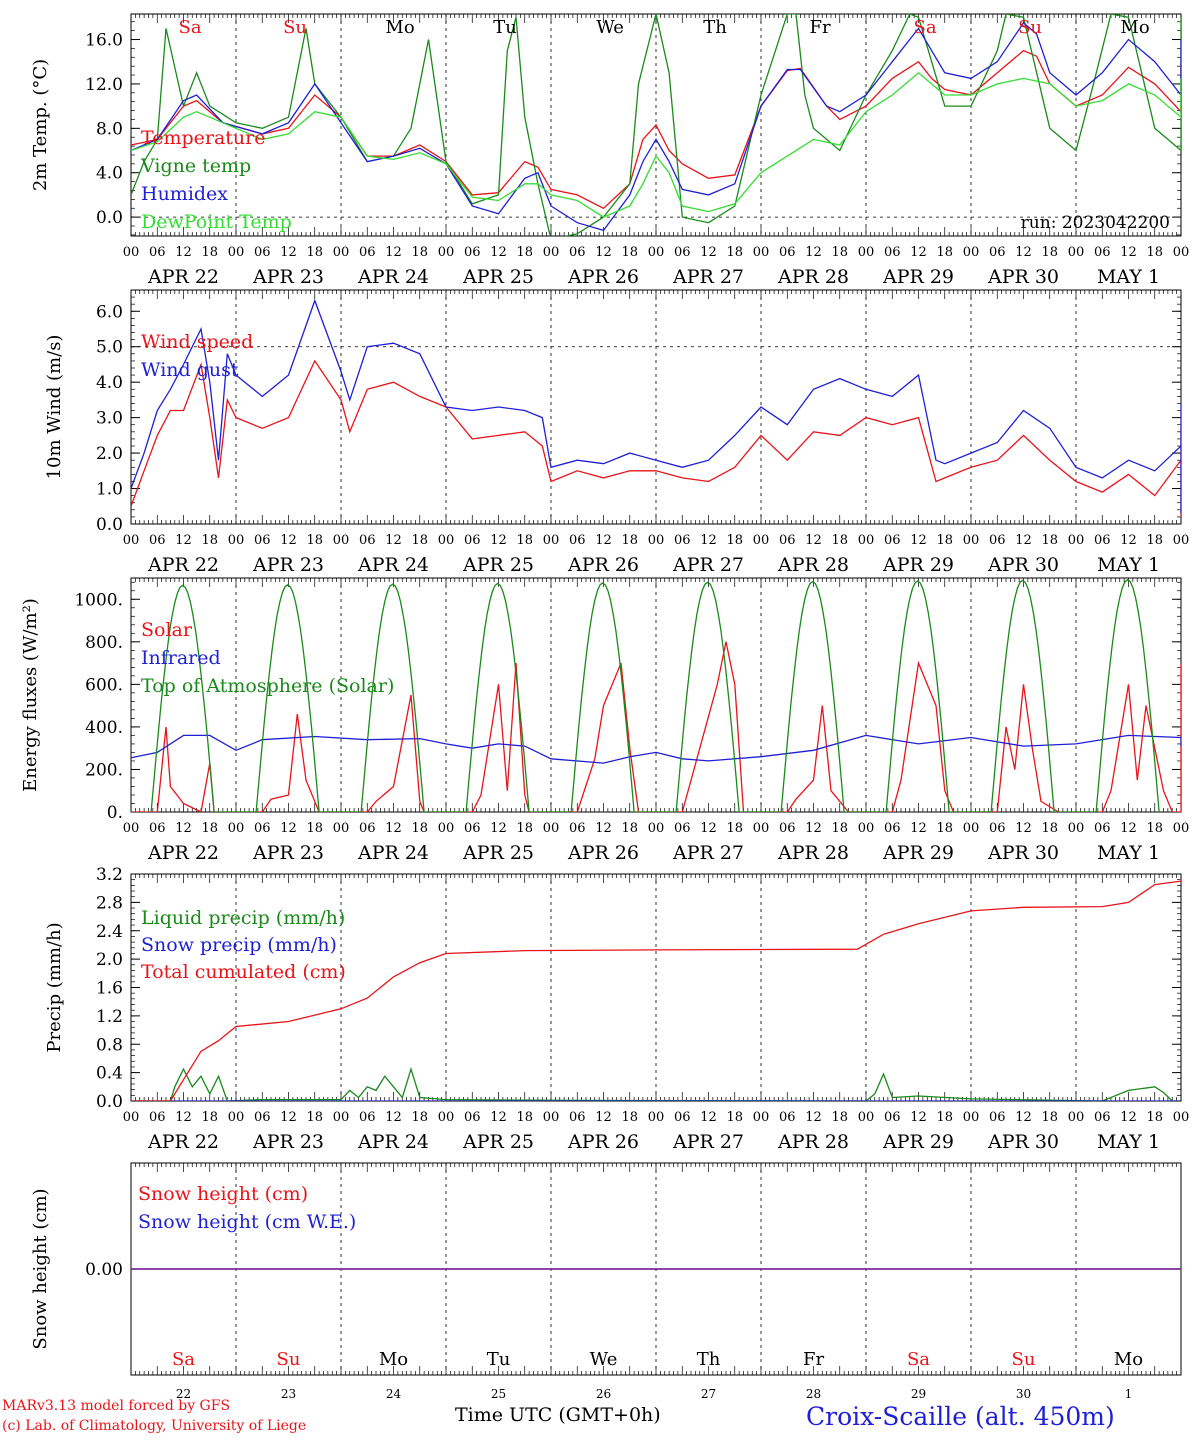 This screenshot has height=1440, width=1194. Describe the element at coordinates (109, 348) in the screenshot. I see `y-tick-label: 5.0` at that location.